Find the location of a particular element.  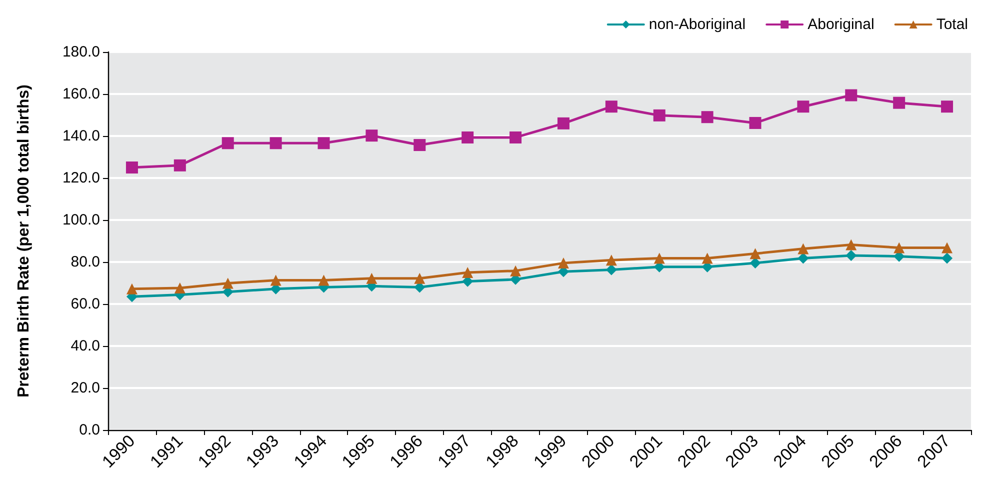

y-axis-title: Preterm Birth Rate (per 1,000 total births) is located at coordinates (24, 241).